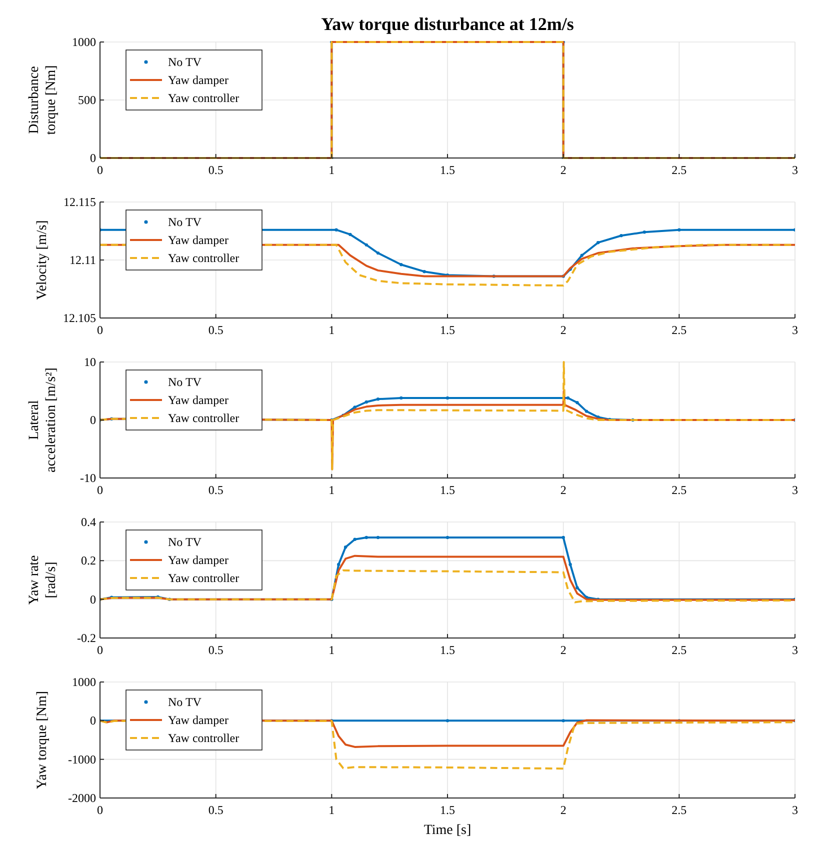 Image resolution: width=827 pixels, height=854 pixels. What do you see at coordinates (88, 522) in the screenshot?
I see `y-tick-label: 0.4` at bounding box center [88, 522].